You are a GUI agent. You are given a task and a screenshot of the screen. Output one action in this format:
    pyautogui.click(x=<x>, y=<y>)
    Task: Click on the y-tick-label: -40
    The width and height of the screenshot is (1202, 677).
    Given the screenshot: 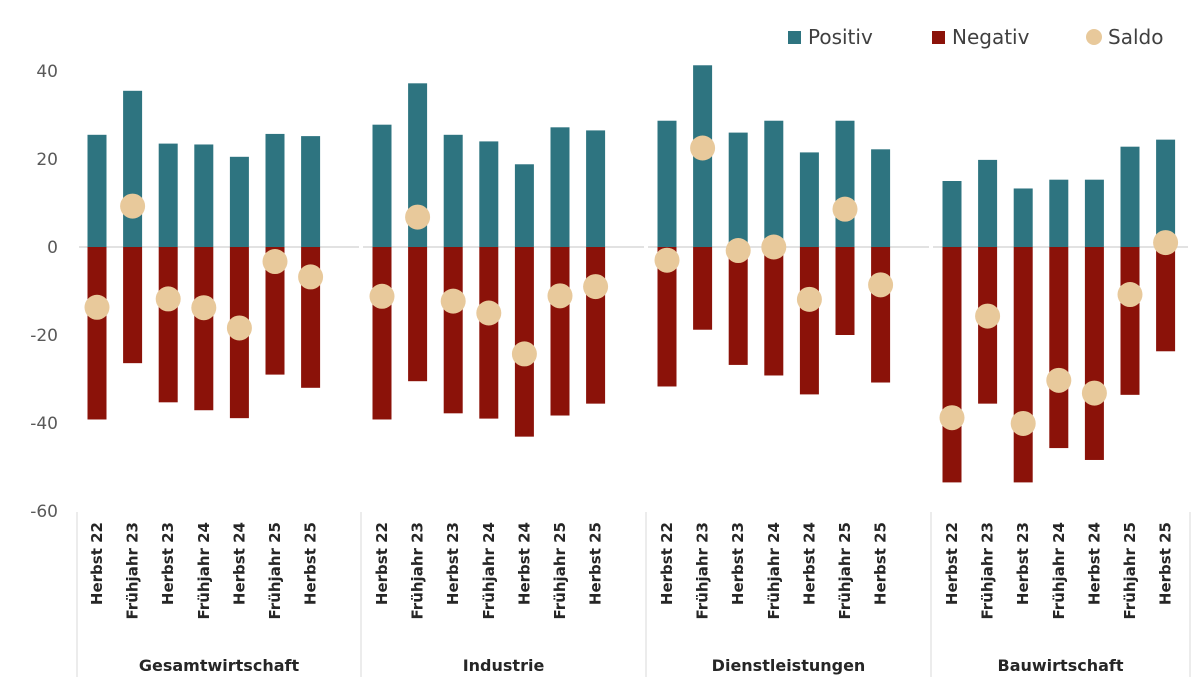 What is the action you would take?
    pyautogui.click(x=44, y=424)
    